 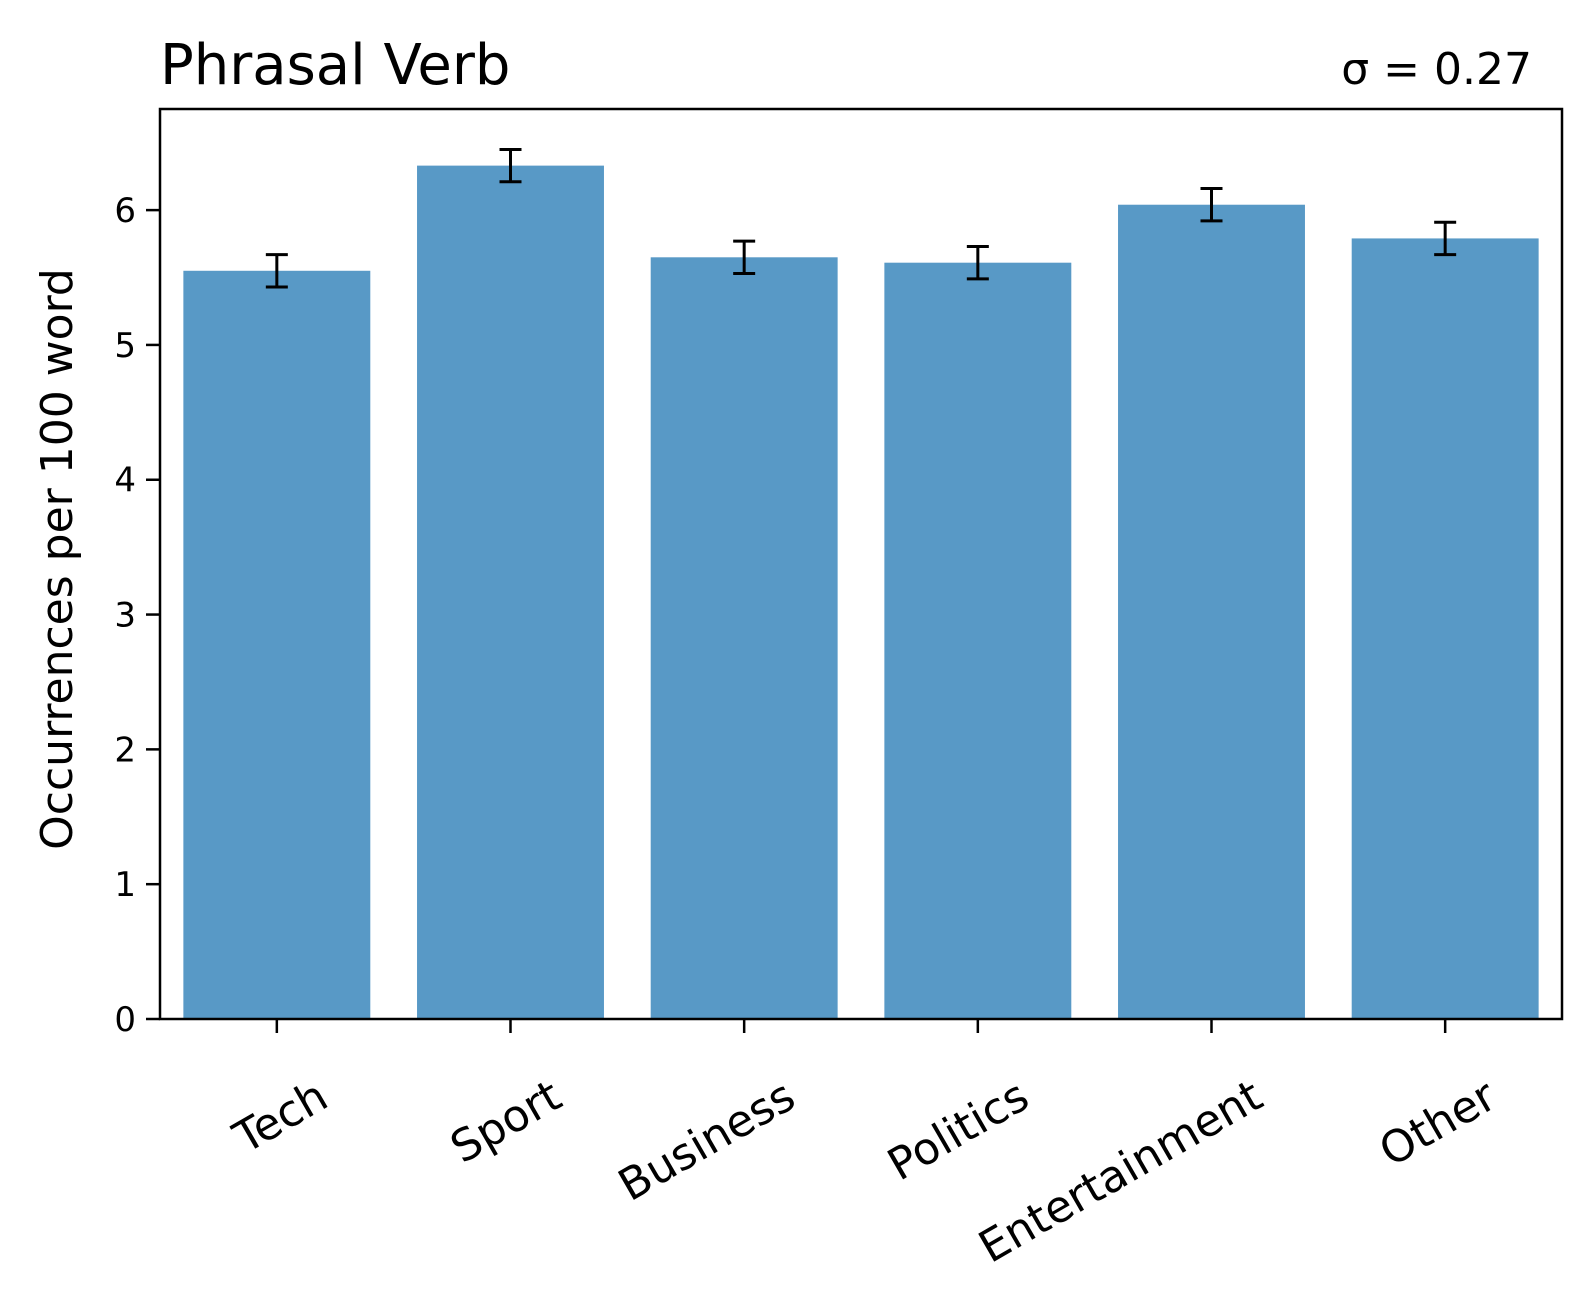 What do you see at coordinates (978, 640) in the screenshot?
I see `bar-politics` at bounding box center [978, 640].